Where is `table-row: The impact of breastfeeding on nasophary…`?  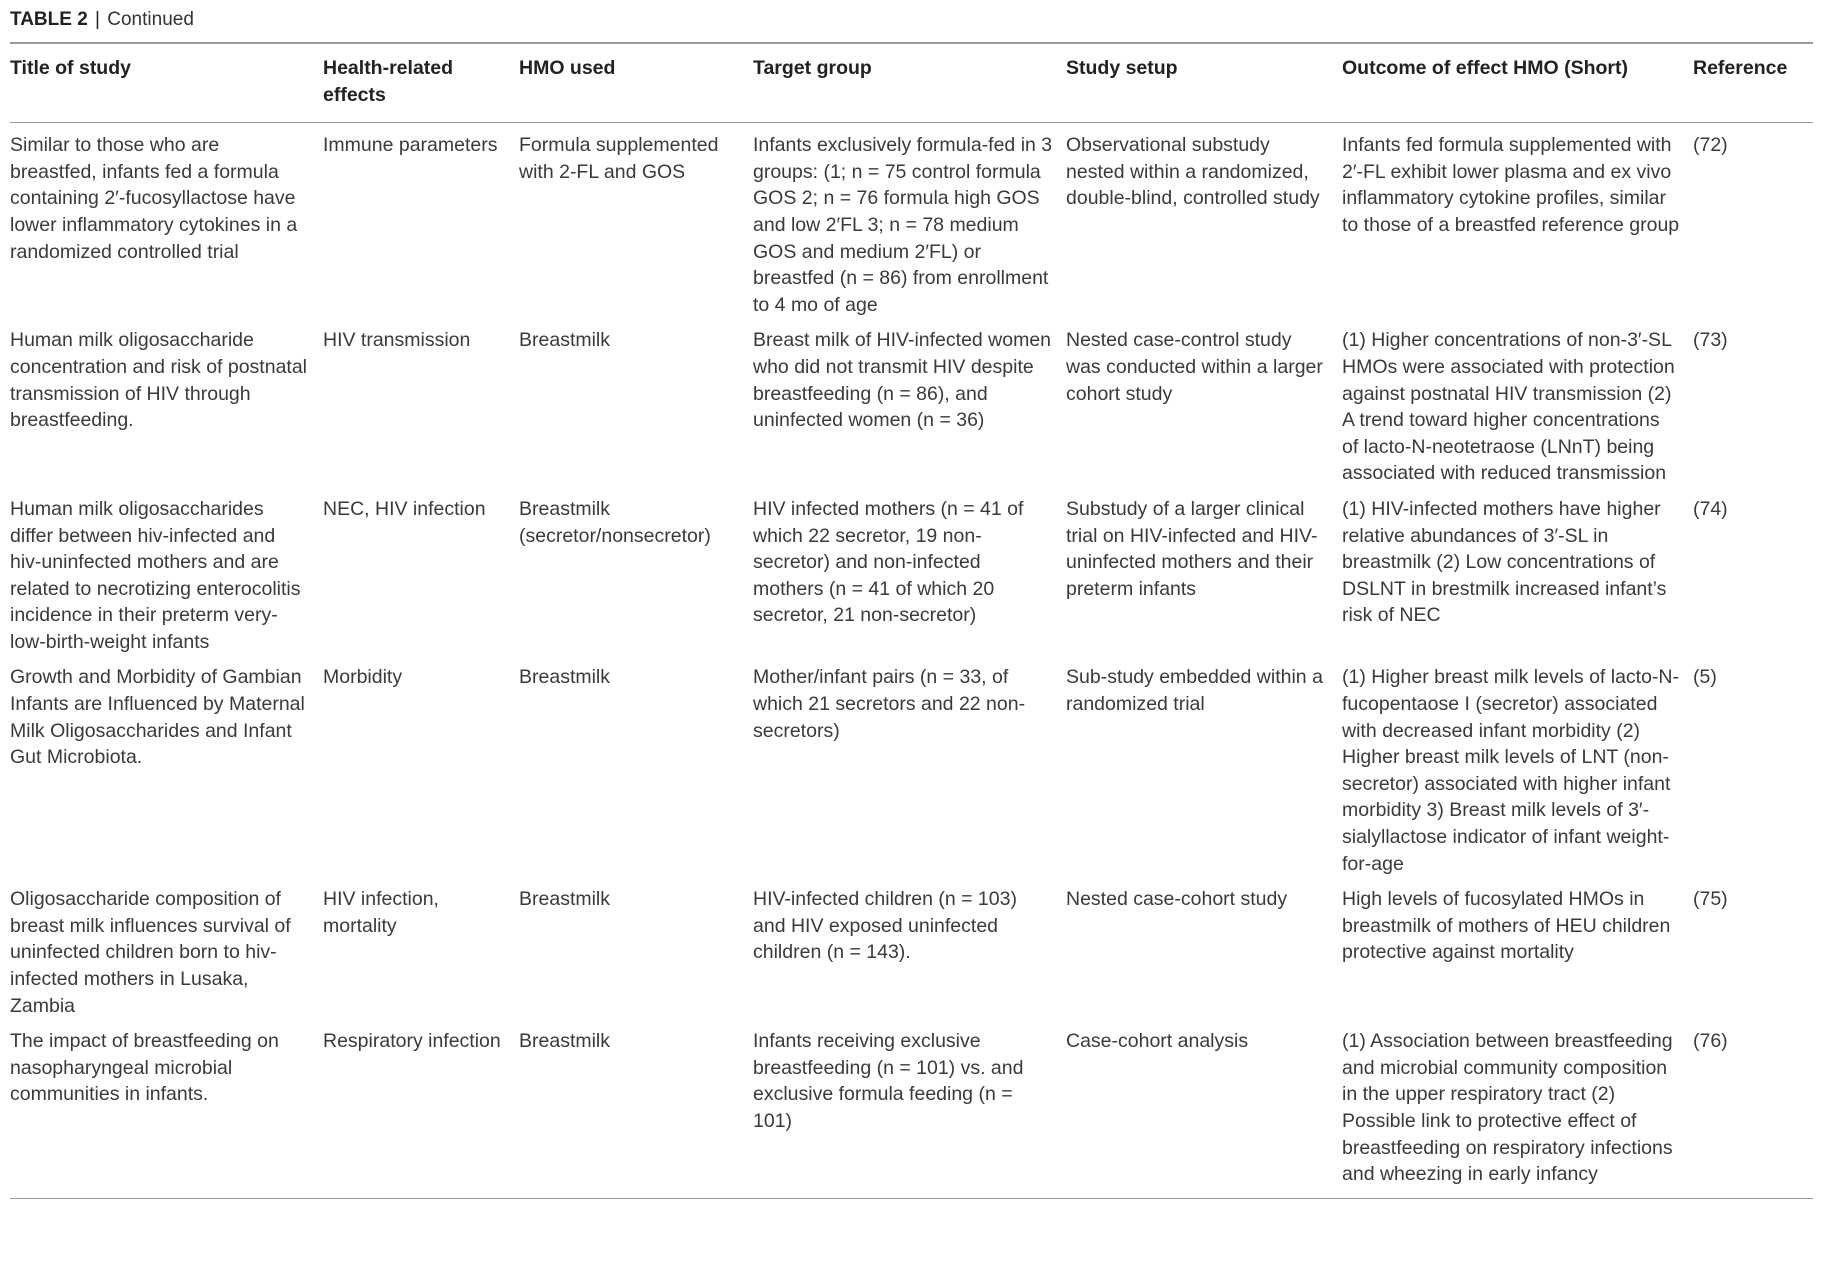 table-row: The impact of breastfeeding on nasophary… is located at coordinates (911, 1109).